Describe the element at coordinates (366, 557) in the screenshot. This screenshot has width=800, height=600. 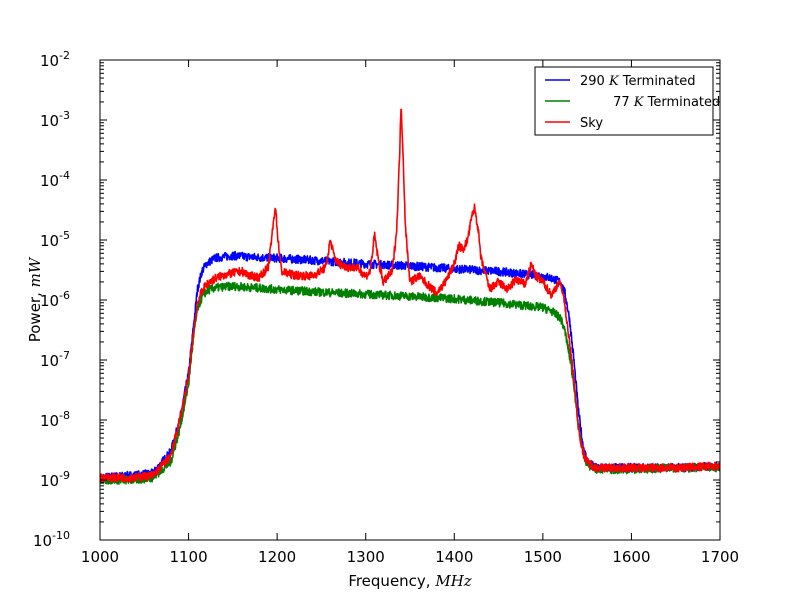
I see `x-tick-label: 1300` at that location.